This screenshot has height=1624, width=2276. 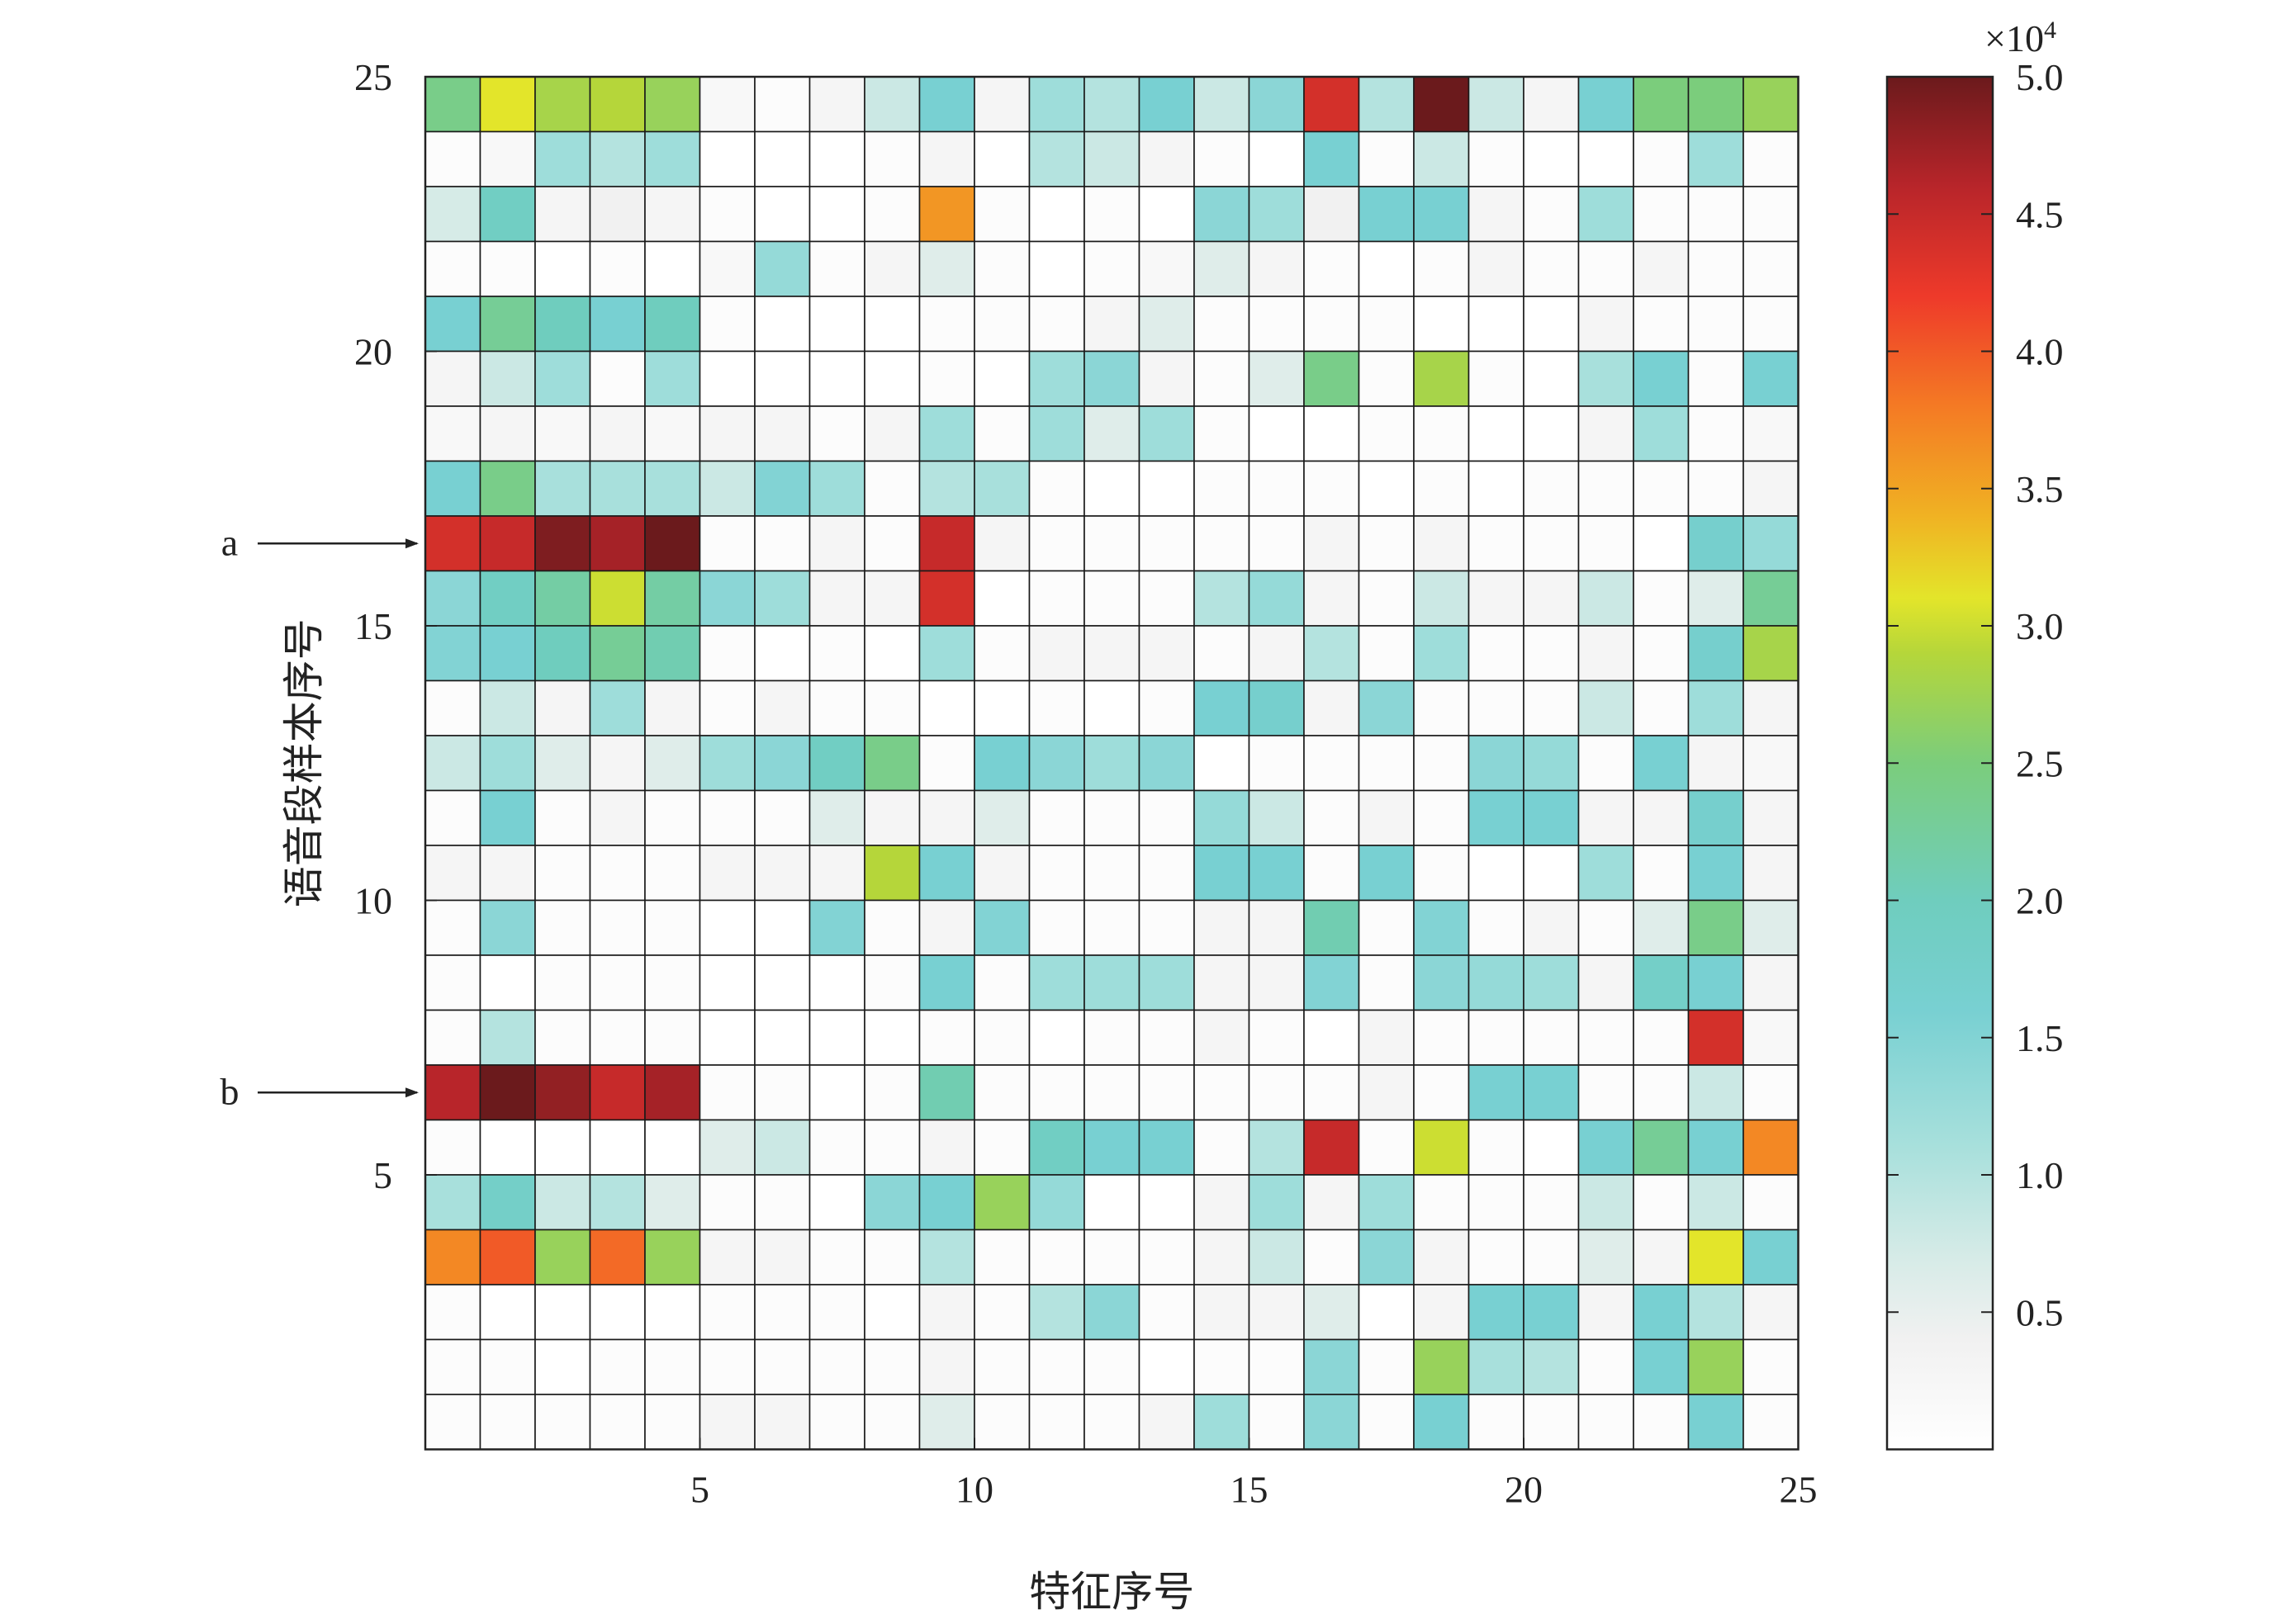 I want to click on y-axis-ticks: 5 10 15 20 25, so click(x=395, y=626).